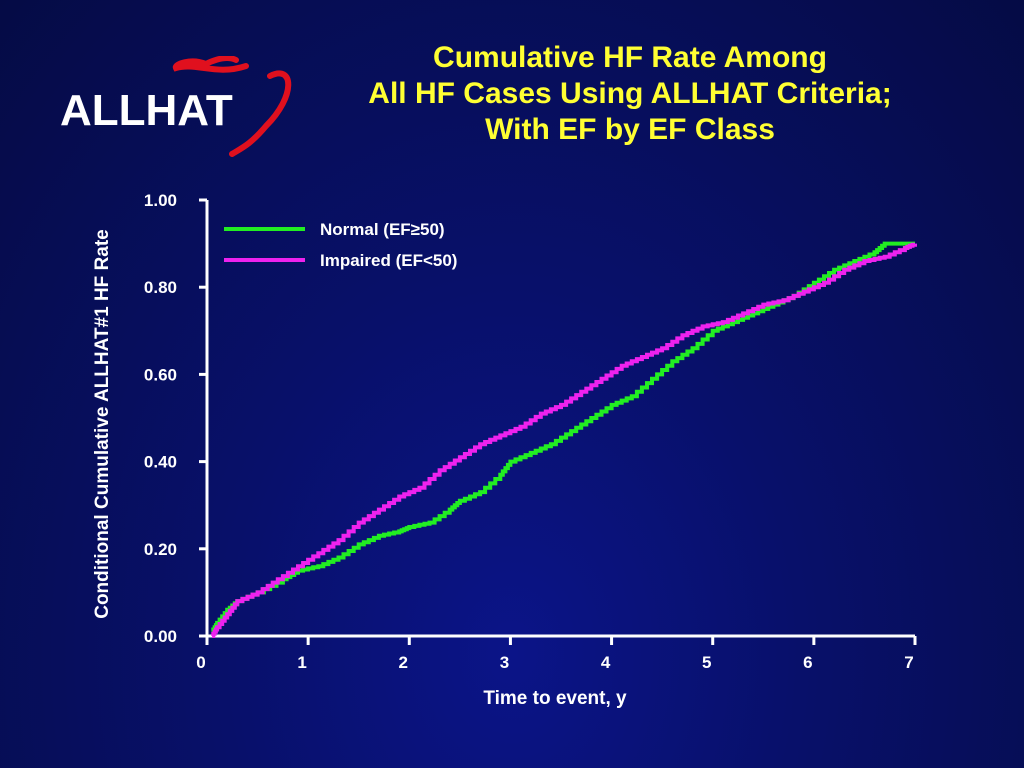  Describe the element at coordinates (200, 662) in the screenshot. I see `x-tick-label: 0` at that location.